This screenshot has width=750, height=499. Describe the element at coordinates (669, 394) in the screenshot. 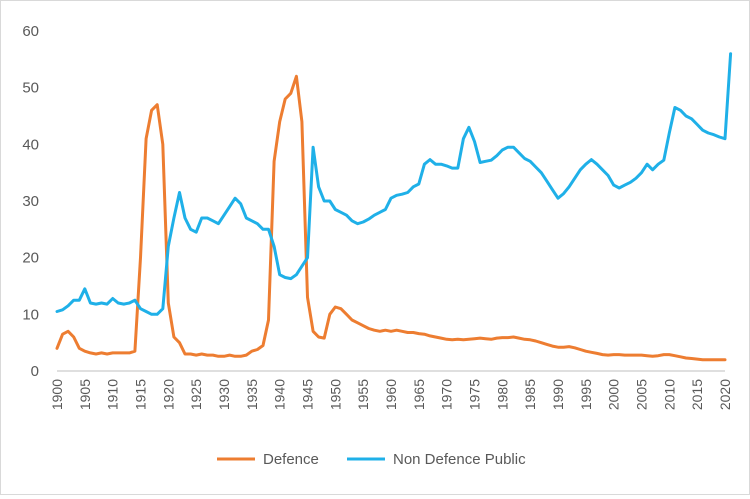

I see `x-tick-label: 2010` at that location.